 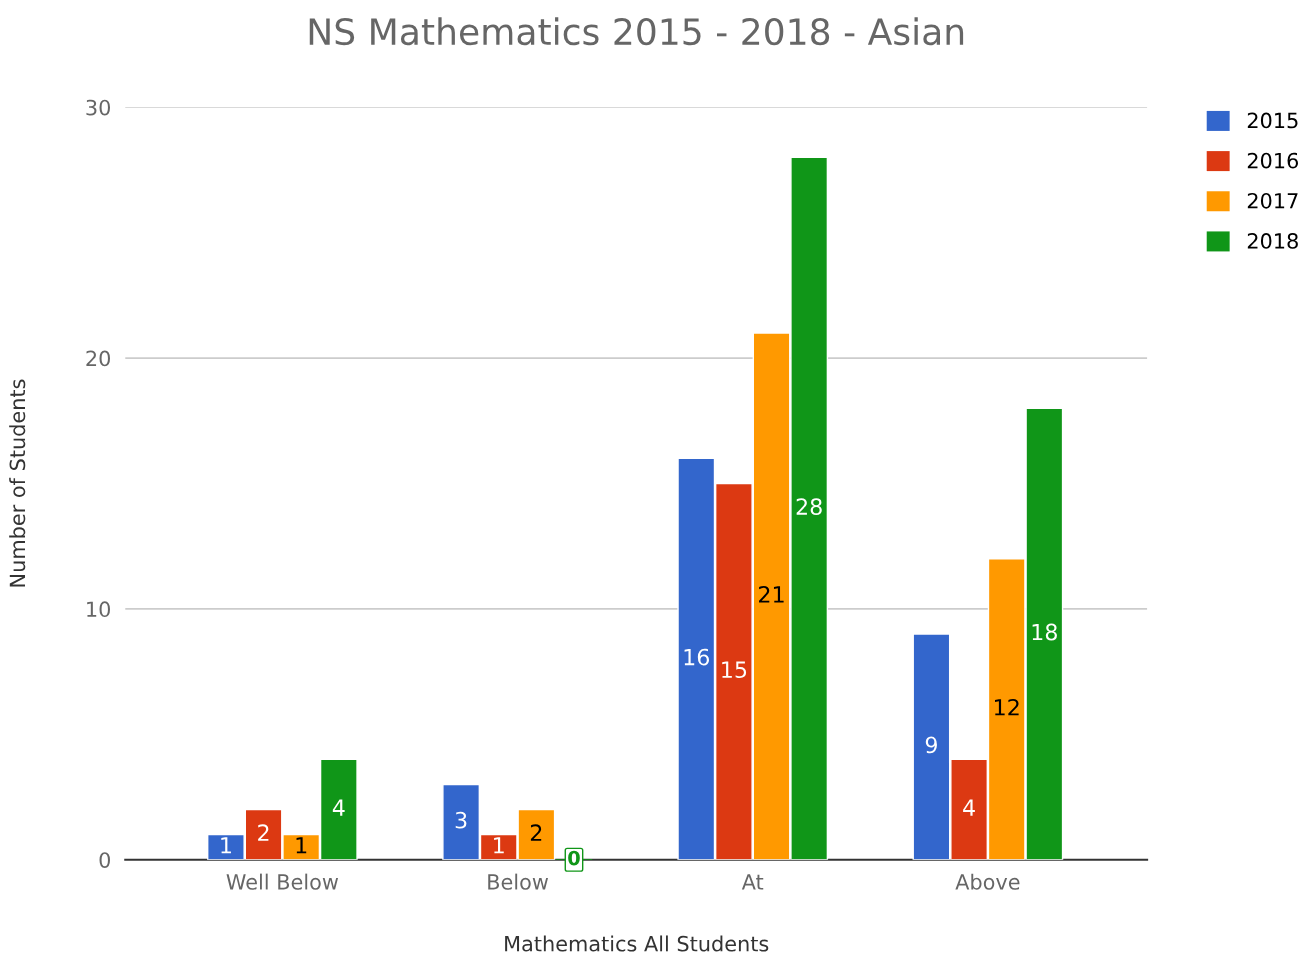 I want to click on legend-label: 2015, so click(x=1272, y=120).